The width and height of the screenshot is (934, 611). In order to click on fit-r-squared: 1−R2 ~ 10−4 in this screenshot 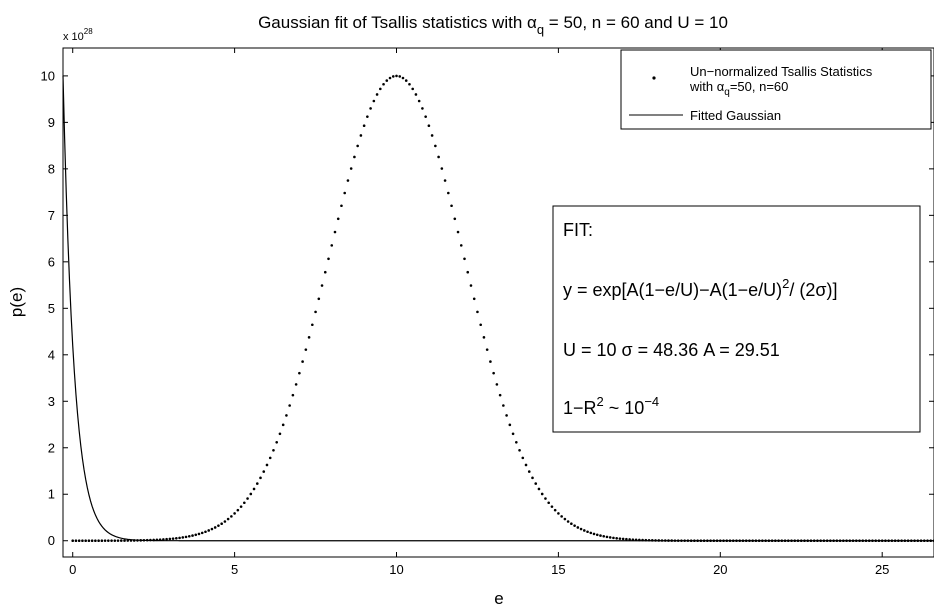, I will do `click(611, 406)`.